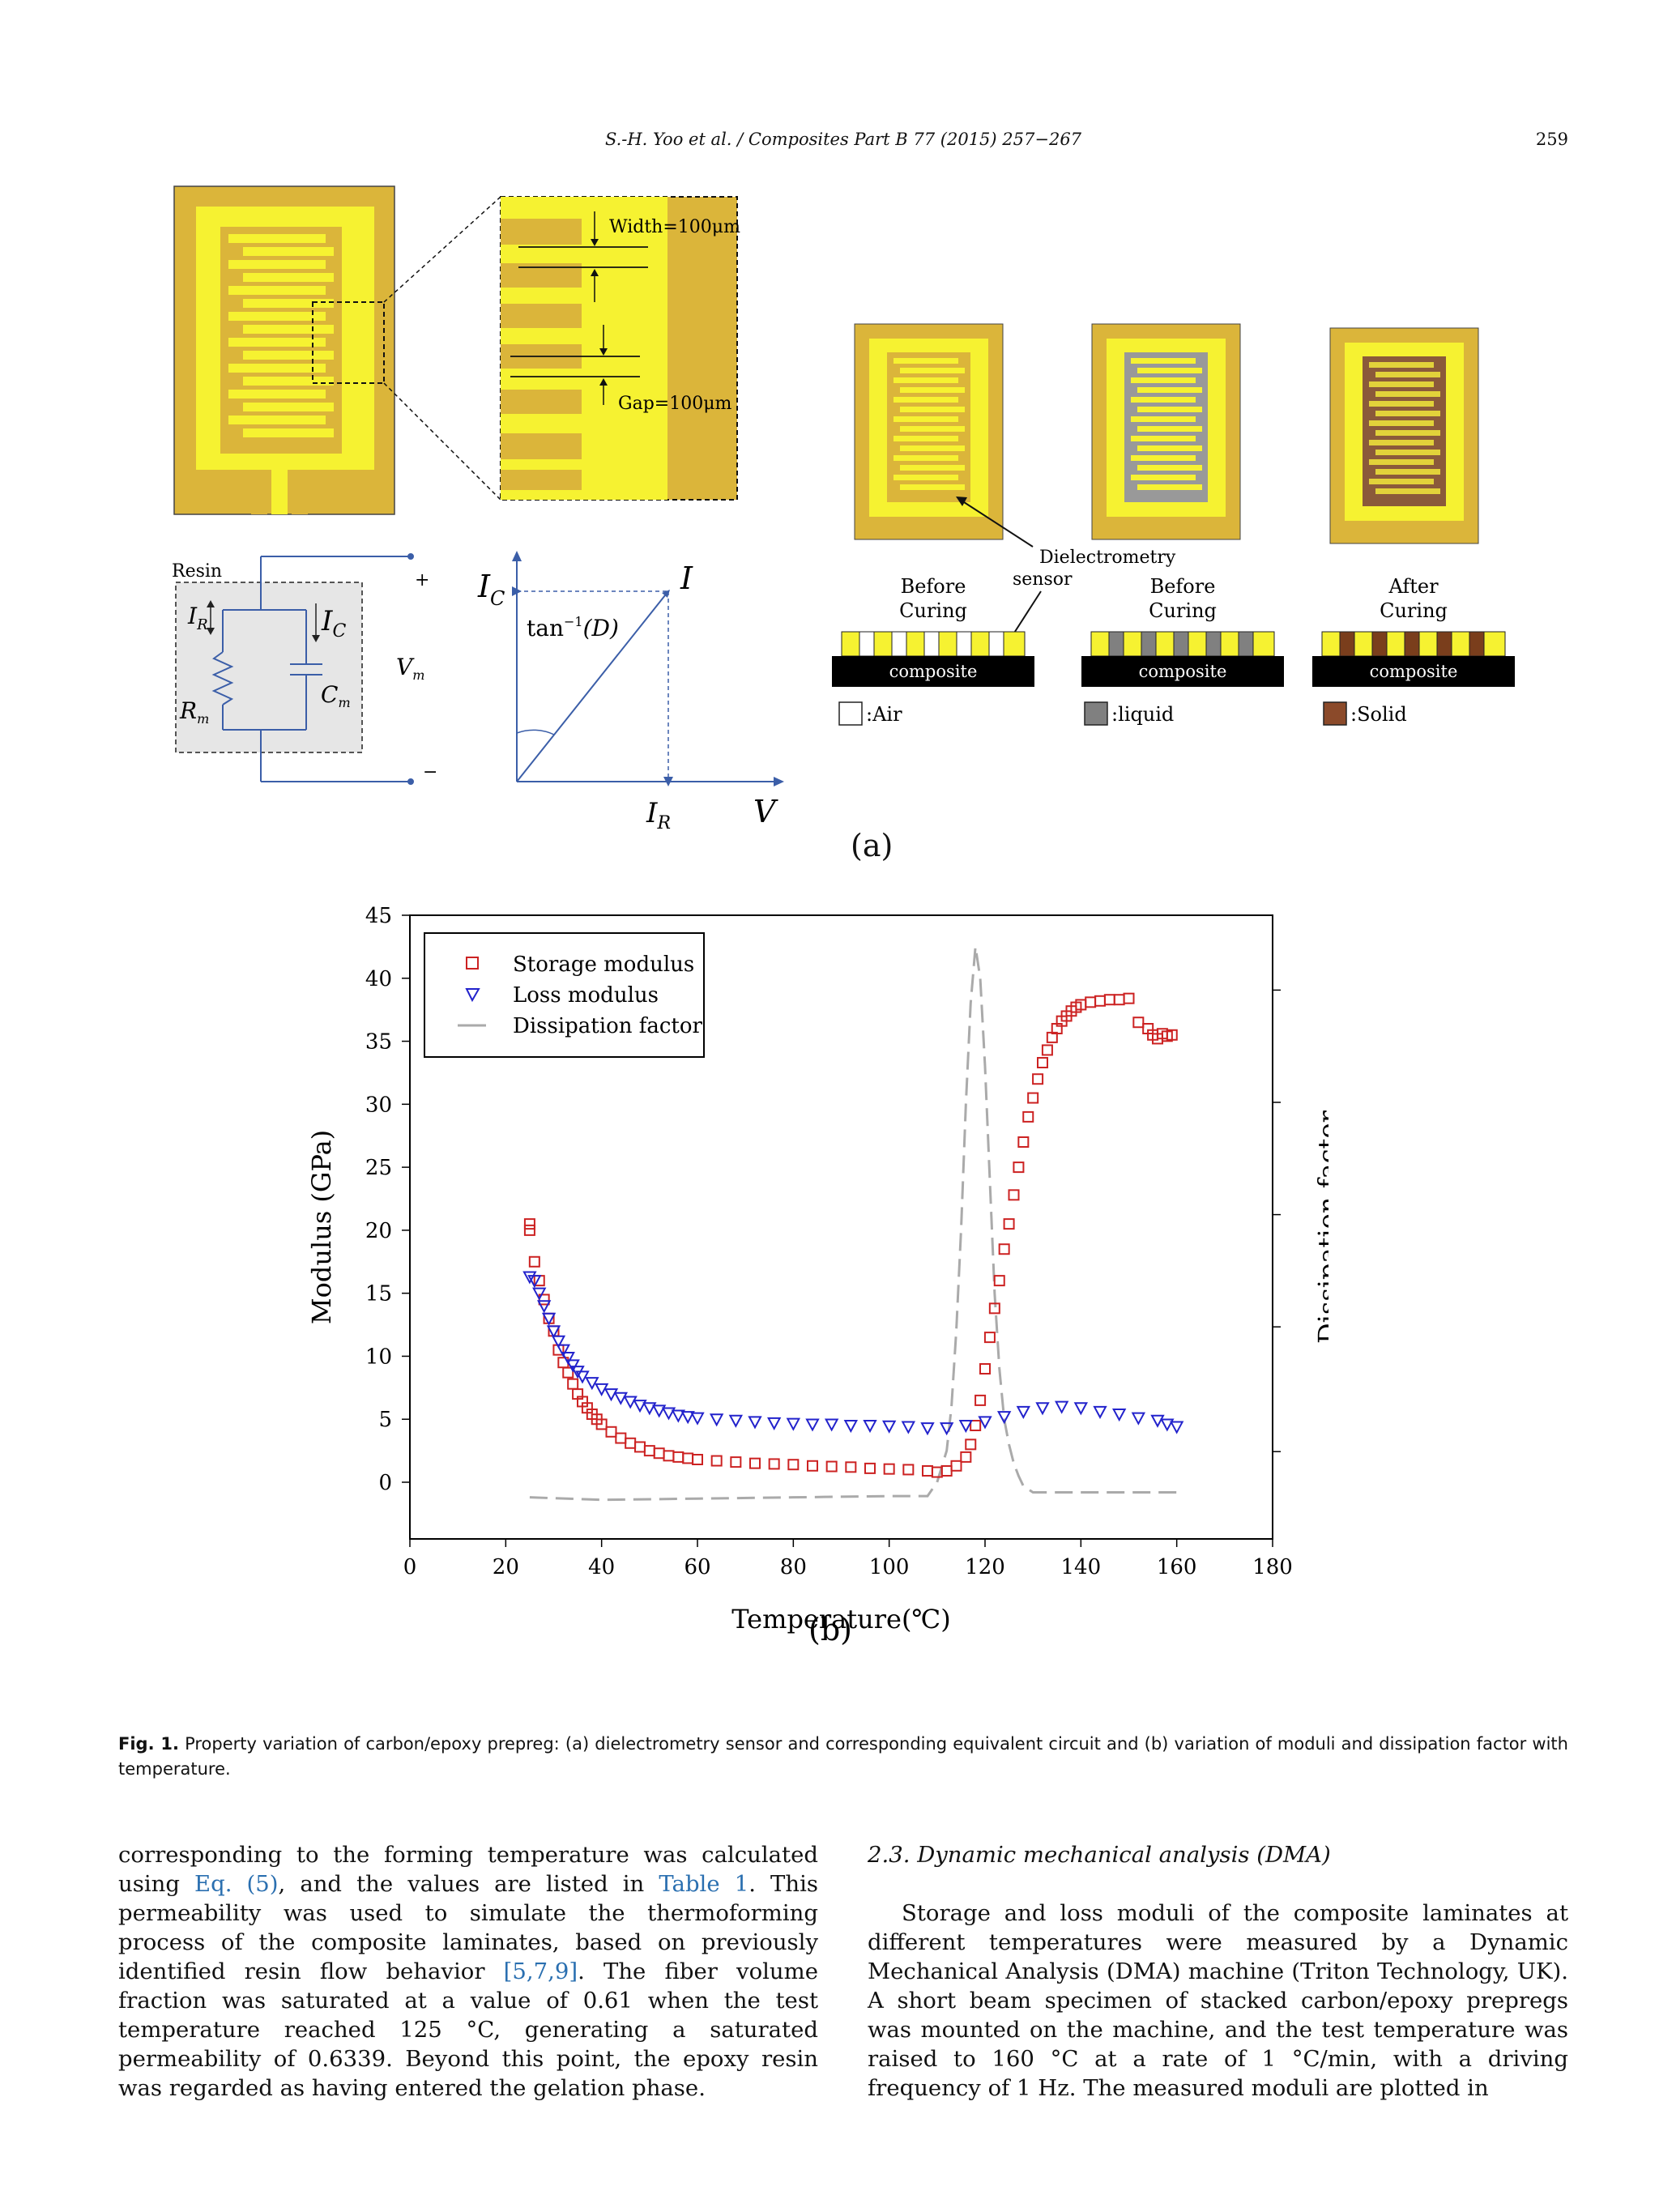  What do you see at coordinates (647, 669) in the screenshot?
I see `phasor-diagram` at bounding box center [647, 669].